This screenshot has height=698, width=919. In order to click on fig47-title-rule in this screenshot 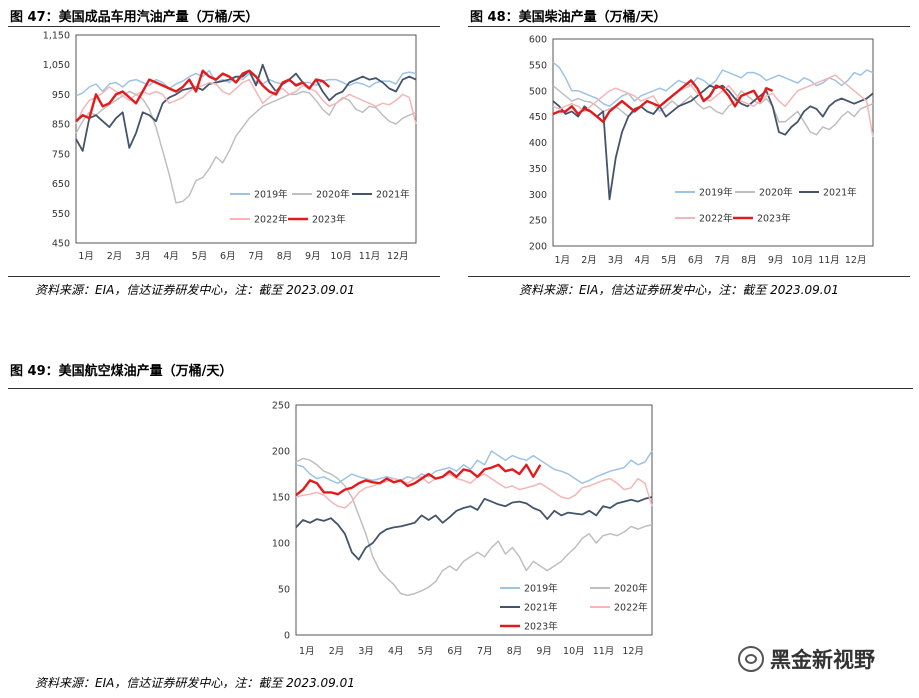, I will do `click(224, 26)`.